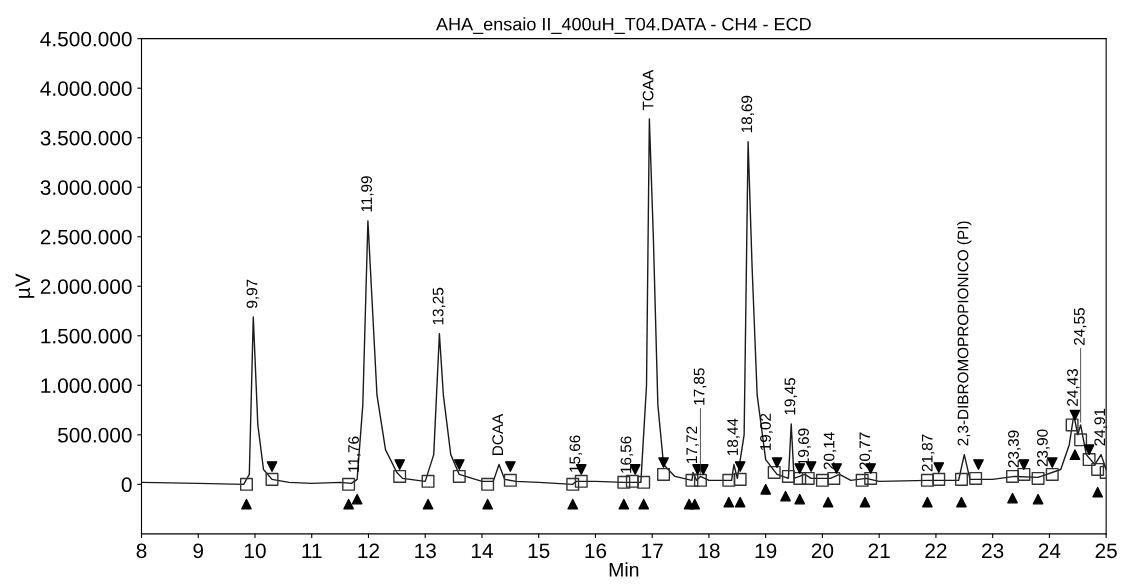 Image resolution: width=1123 pixels, height=586 pixels. I want to click on x-axis-title: Min, so click(624, 569).